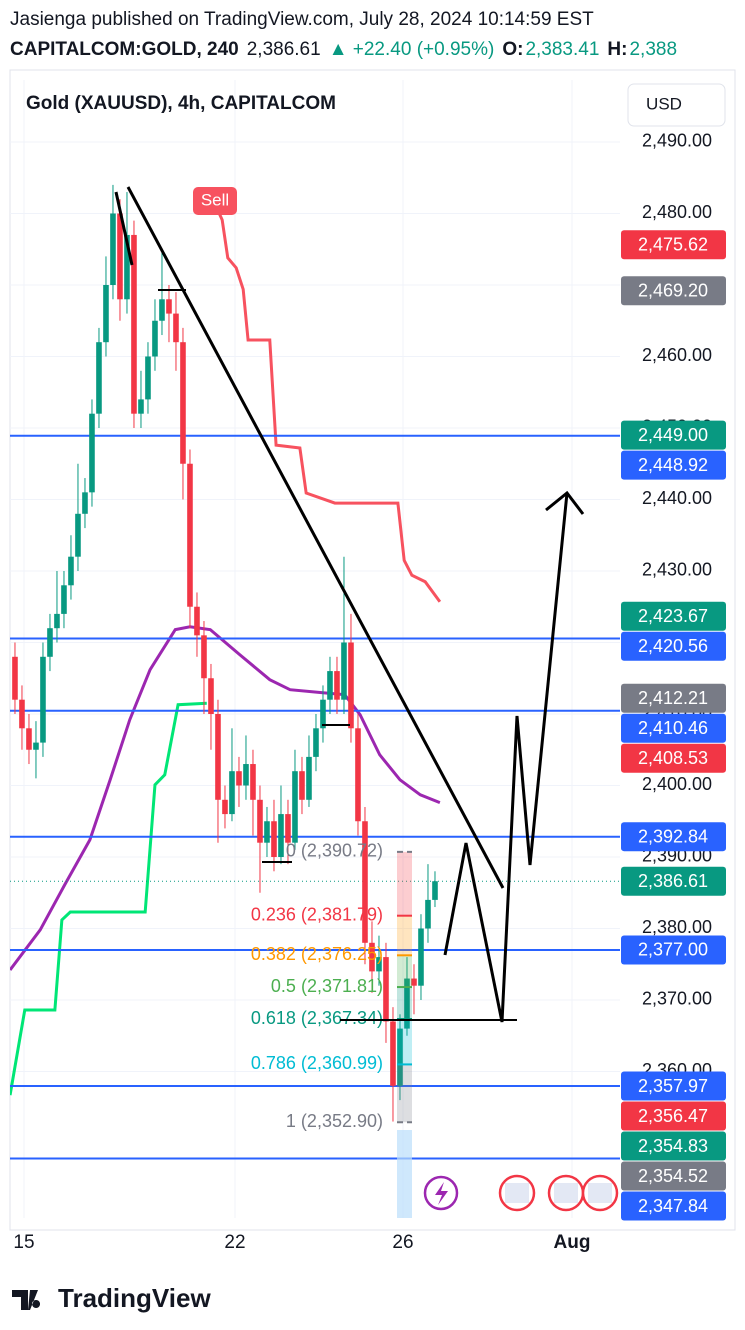 Image resolution: width=745 pixels, height=1330 pixels. Describe the element at coordinates (317, 1018) in the screenshot. I see `fib-label: 0.618 (2,367.34)` at that location.